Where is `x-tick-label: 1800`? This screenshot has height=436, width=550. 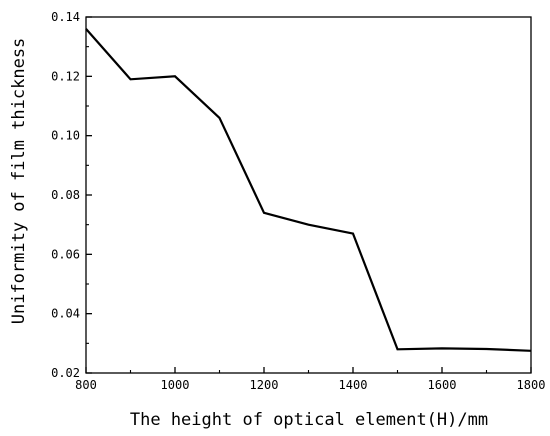 x-tick-label: 1800 is located at coordinates (531, 385).